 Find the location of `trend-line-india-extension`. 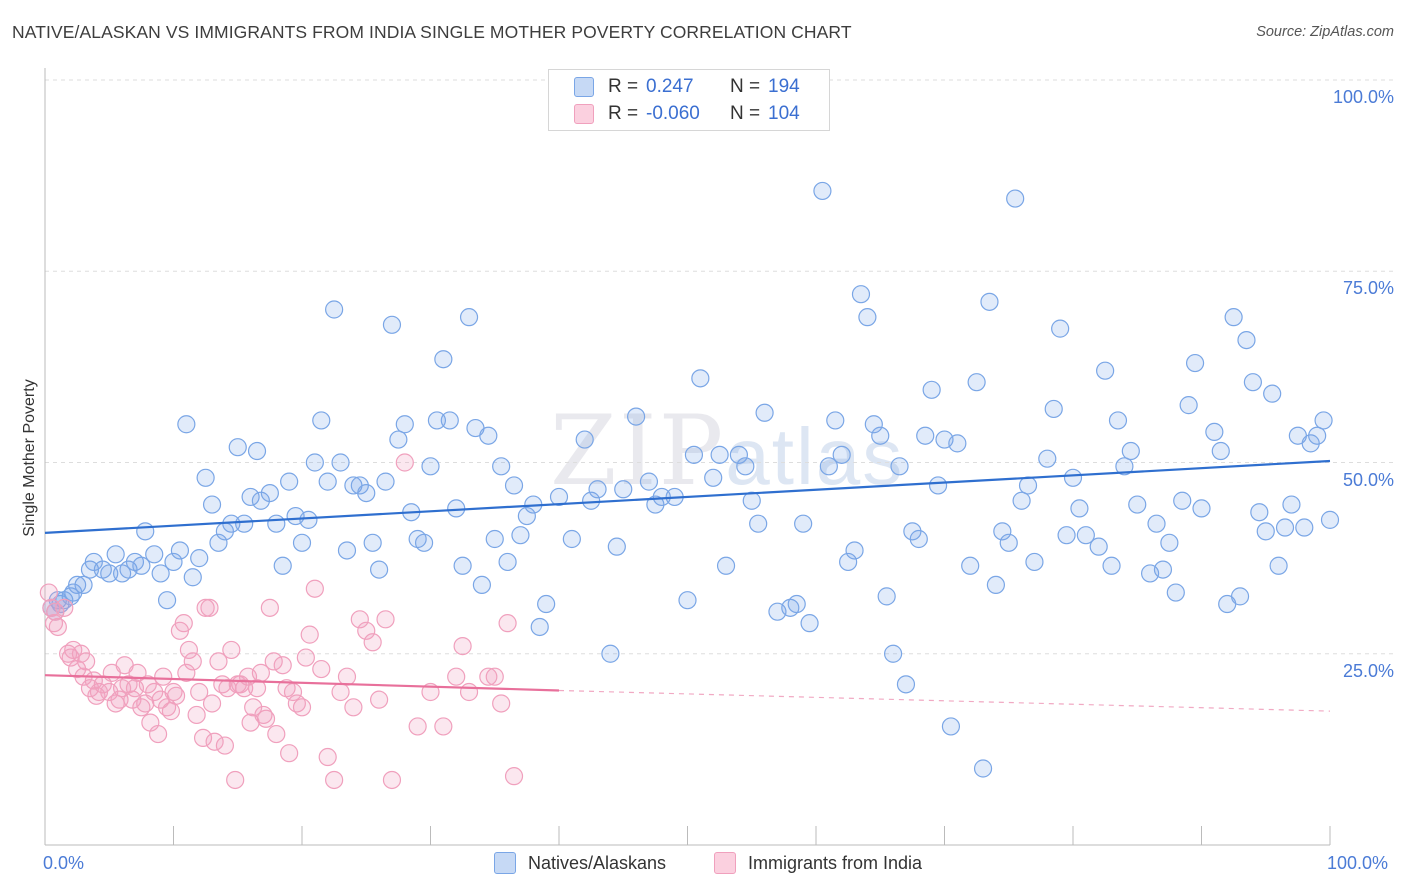

trend-line-india-extension is located at coordinates (944, 700).